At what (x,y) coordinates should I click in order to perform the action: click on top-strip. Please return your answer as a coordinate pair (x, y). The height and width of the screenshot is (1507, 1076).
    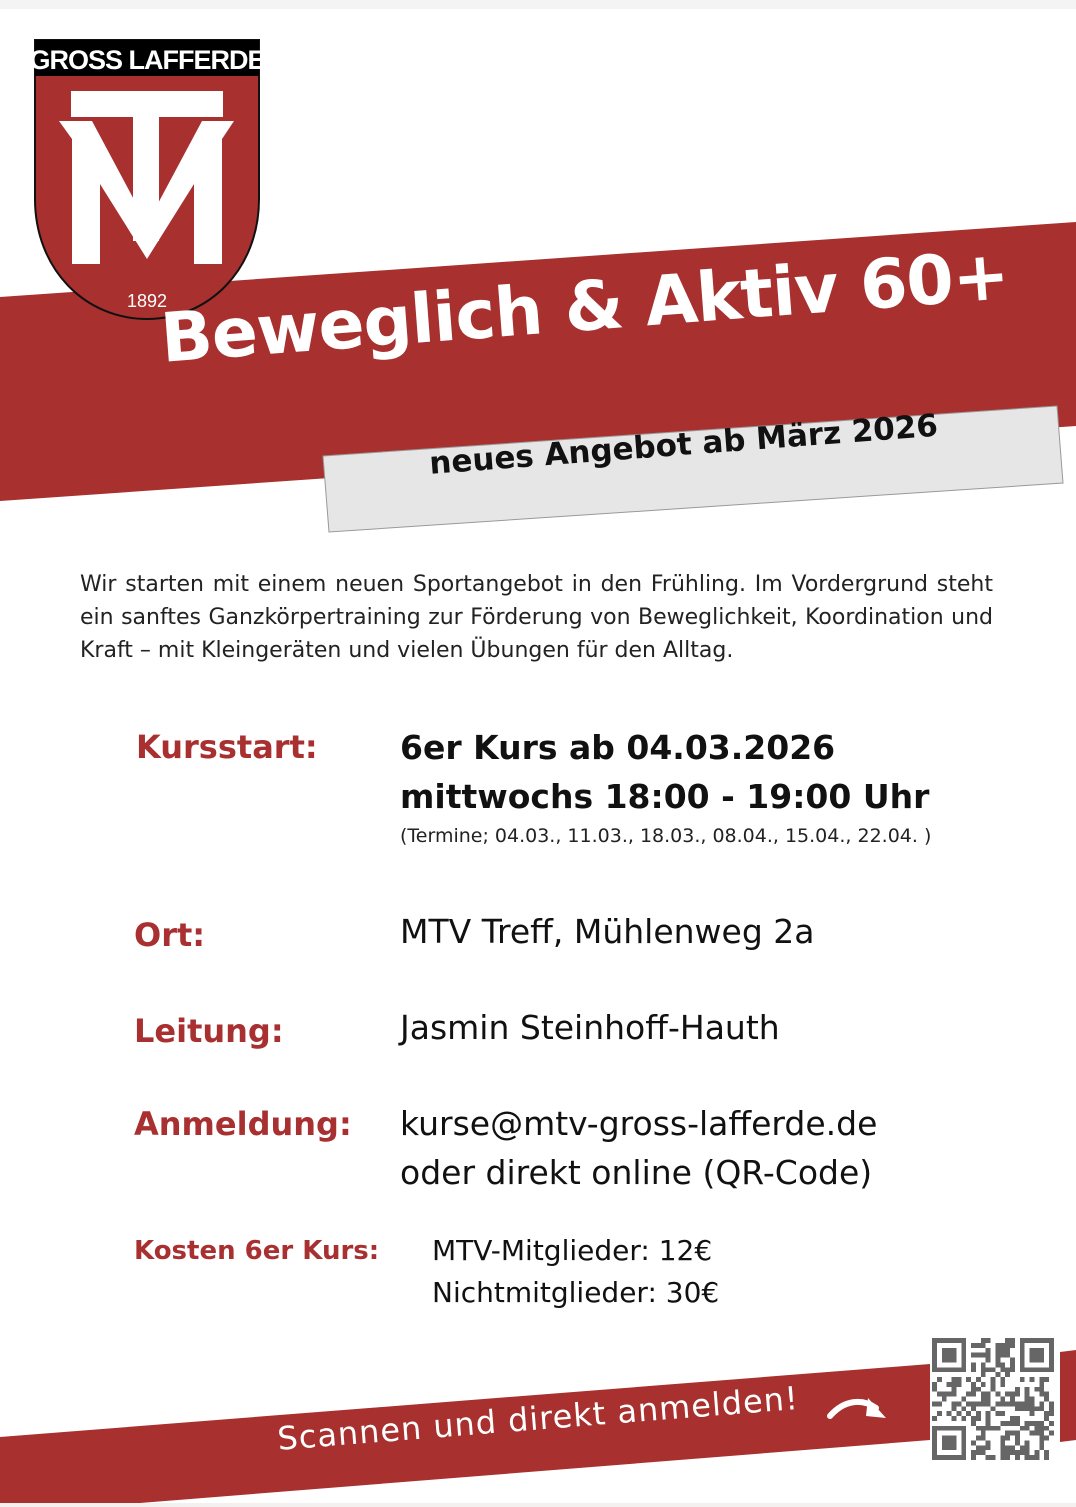
    Looking at the image, I should click on (538, 4).